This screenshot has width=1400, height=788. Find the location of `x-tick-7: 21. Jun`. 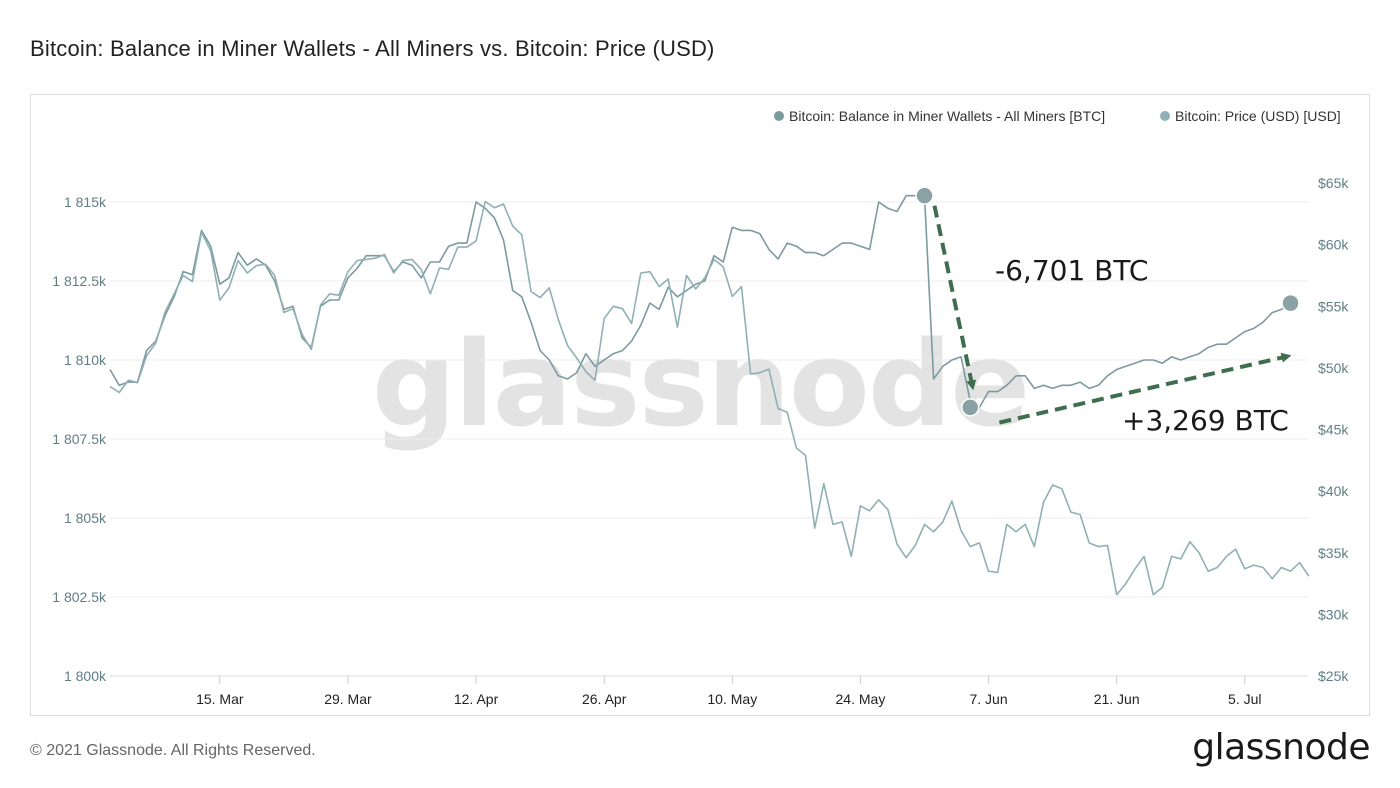

x-tick-7: 21. Jun is located at coordinates (1117, 699).